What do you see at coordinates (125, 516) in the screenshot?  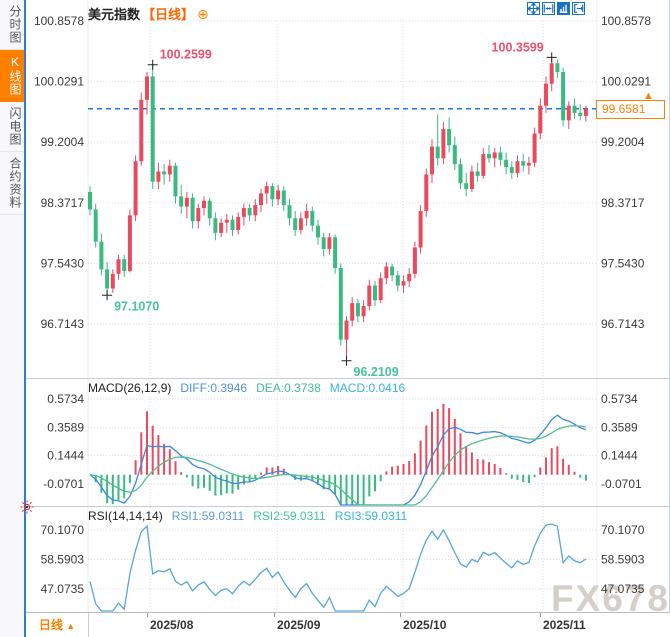 I see `rsi-name: RSI(14,14,14)` at bounding box center [125, 516].